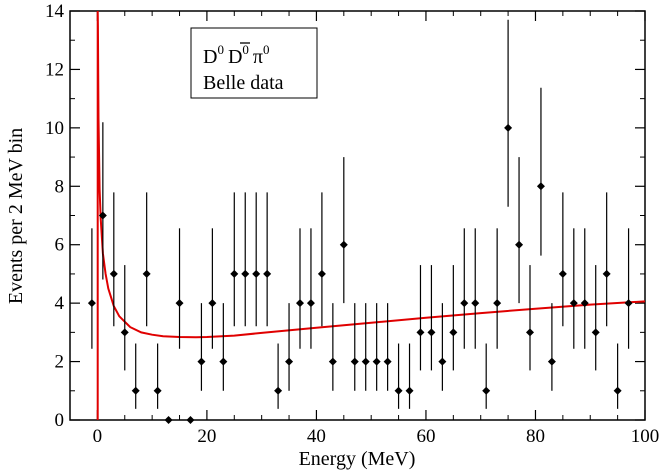  I want to click on y-tick-label: 4, so click(60, 303).